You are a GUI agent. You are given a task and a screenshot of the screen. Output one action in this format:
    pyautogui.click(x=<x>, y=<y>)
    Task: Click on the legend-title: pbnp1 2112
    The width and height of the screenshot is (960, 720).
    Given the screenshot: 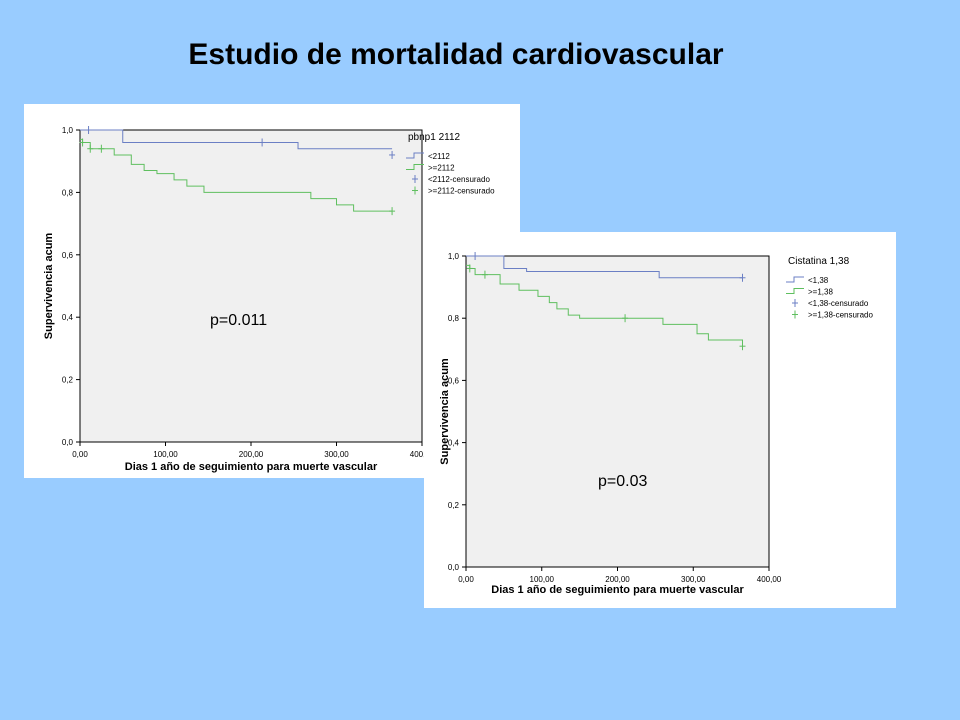 What is the action you would take?
    pyautogui.click(x=434, y=137)
    